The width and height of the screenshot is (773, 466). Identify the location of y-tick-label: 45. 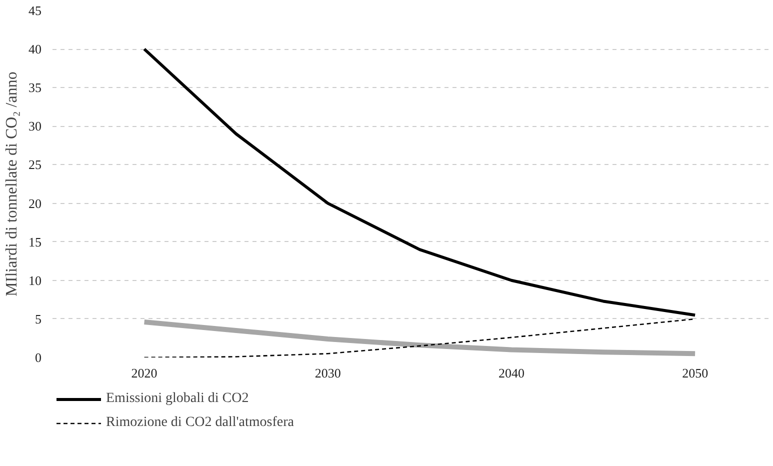
(35, 10).